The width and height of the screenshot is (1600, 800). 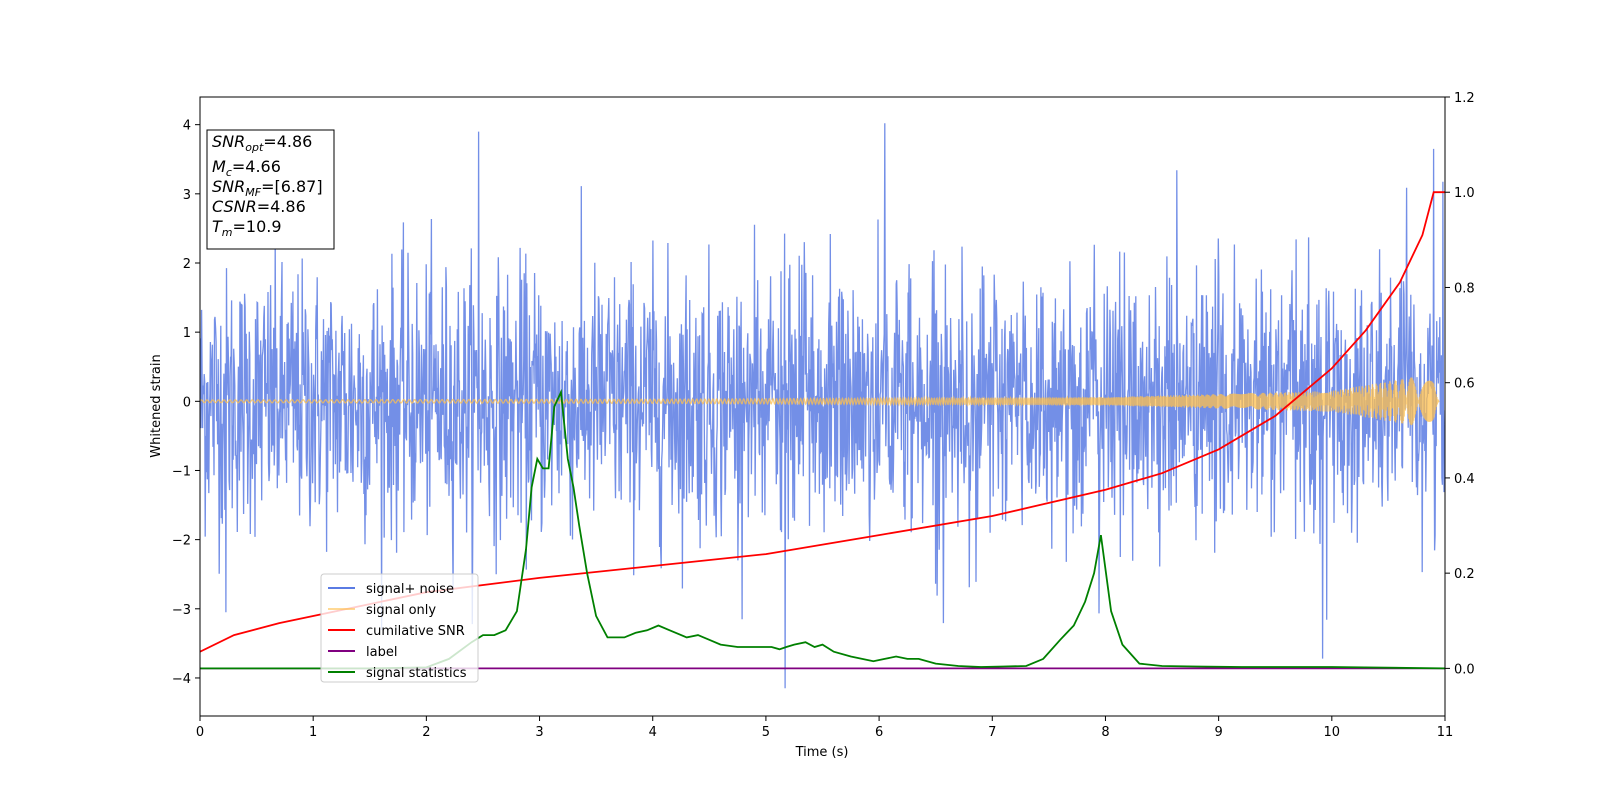 What do you see at coordinates (1464, 479) in the screenshot?
I see `y-right-tick-label: 0.4` at bounding box center [1464, 479].